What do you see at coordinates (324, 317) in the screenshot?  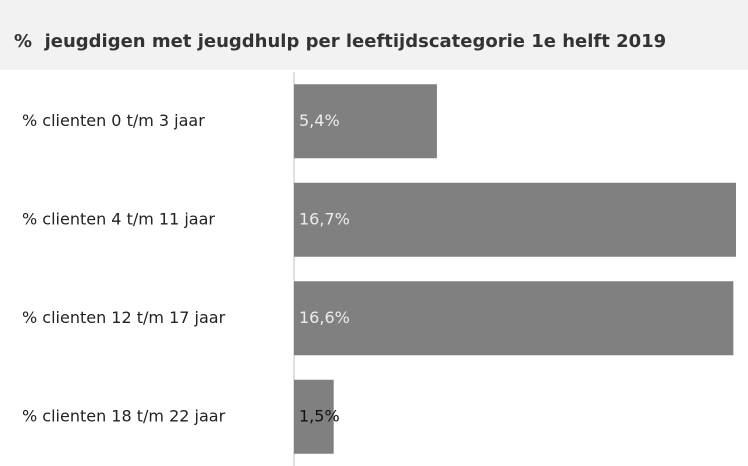 I see `value-label: 16,6%` at bounding box center [324, 317].